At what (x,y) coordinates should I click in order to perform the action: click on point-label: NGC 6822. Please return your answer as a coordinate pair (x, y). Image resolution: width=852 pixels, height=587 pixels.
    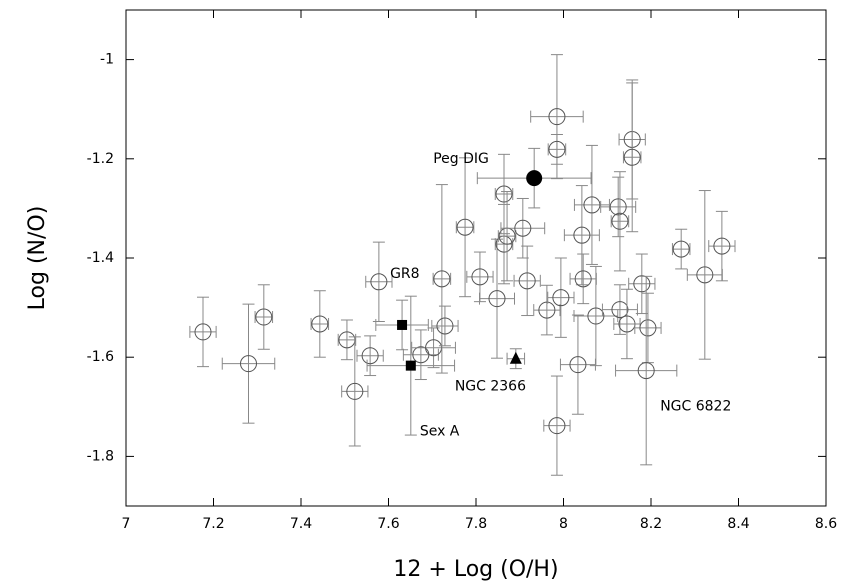
    Looking at the image, I should click on (695, 407).